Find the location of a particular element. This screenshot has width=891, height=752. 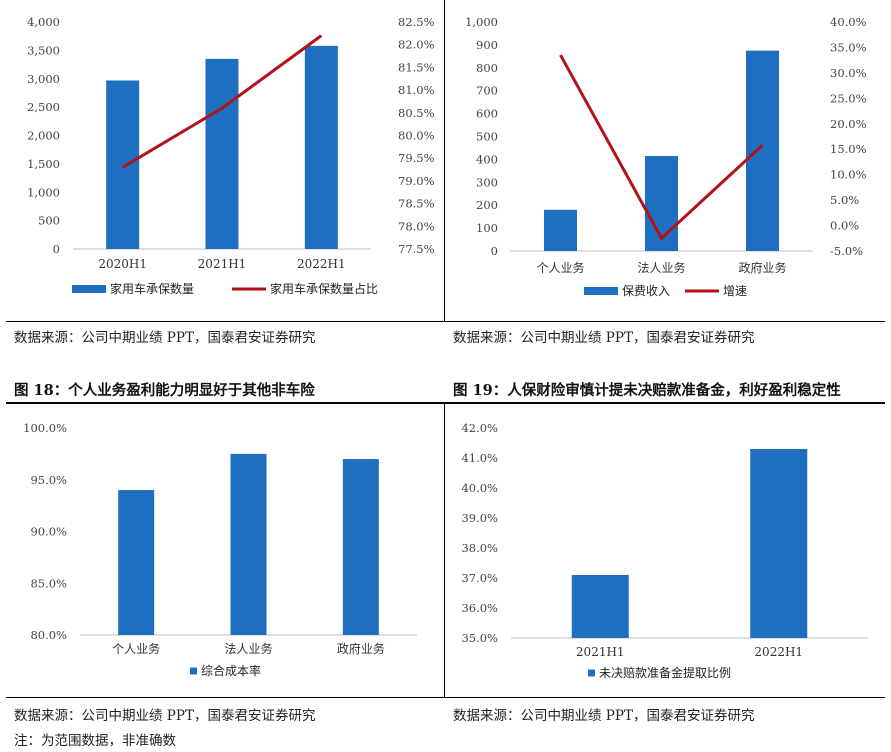

y-left-tick-label: 2,500 is located at coordinates (43, 107).